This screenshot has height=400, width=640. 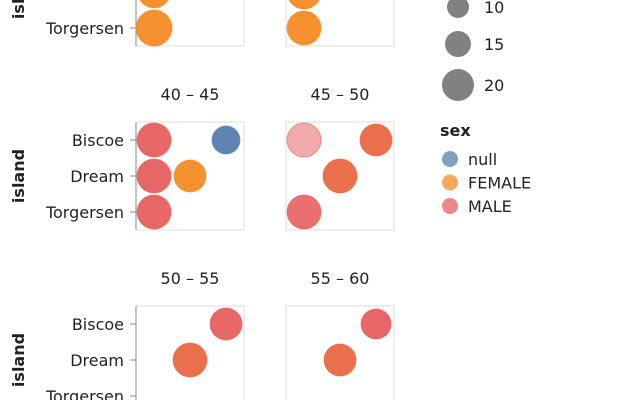 What do you see at coordinates (482, 159) in the screenshot?
I see `color-legend-label: null` at bounding box center [482, 159].